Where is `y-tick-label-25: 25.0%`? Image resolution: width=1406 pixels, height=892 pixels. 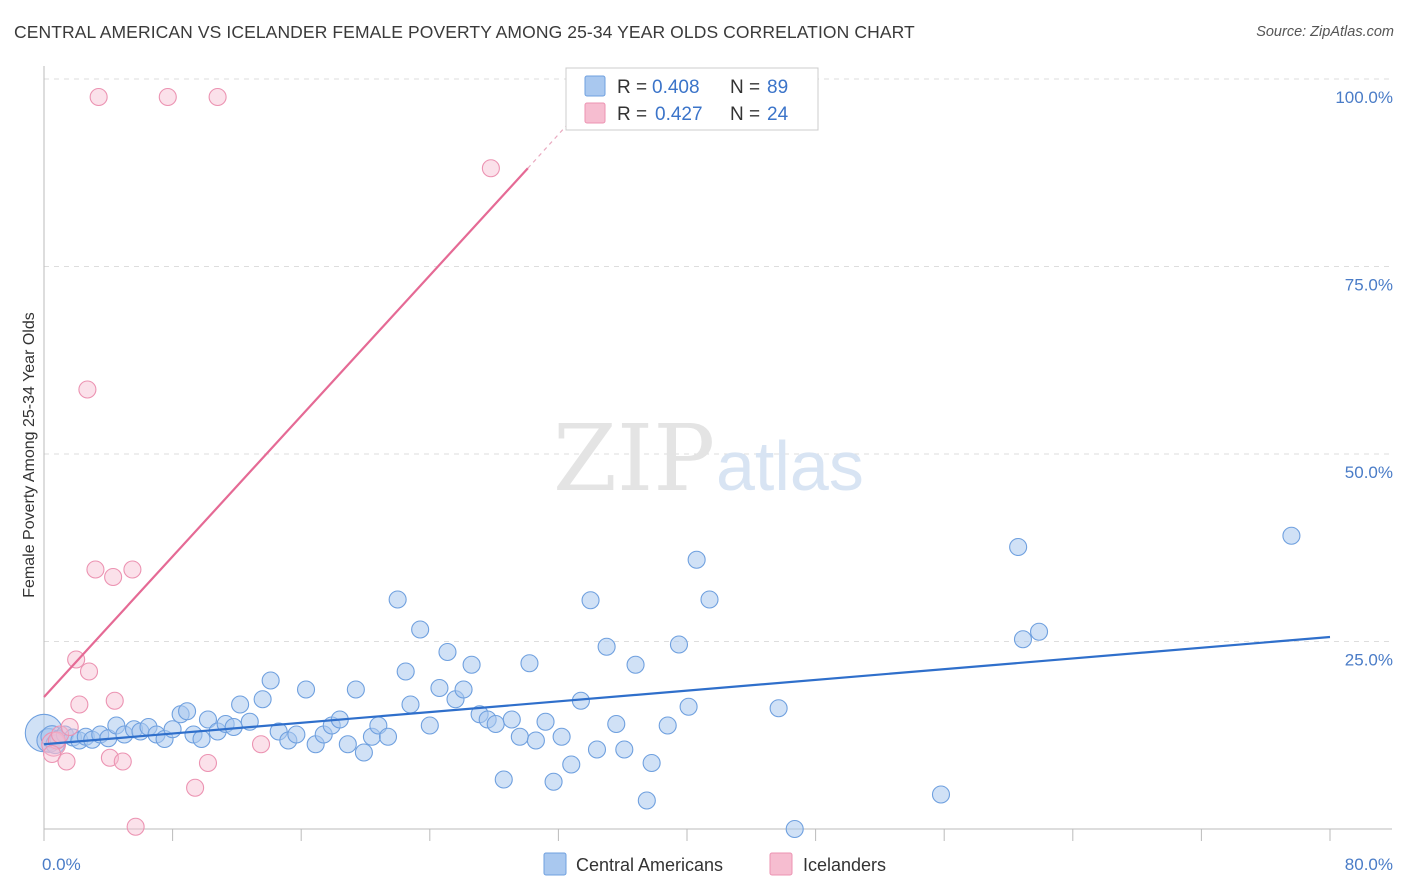
y-tick-label-25: 25.0% is located at coordinates (1369, 660).